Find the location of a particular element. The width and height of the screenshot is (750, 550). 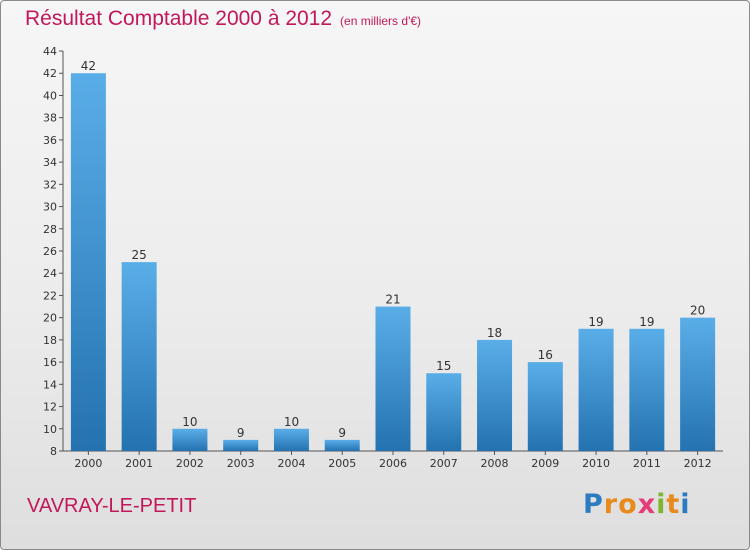

chart-unit: (en milliers d'€) is located at coordinates (381, 21).